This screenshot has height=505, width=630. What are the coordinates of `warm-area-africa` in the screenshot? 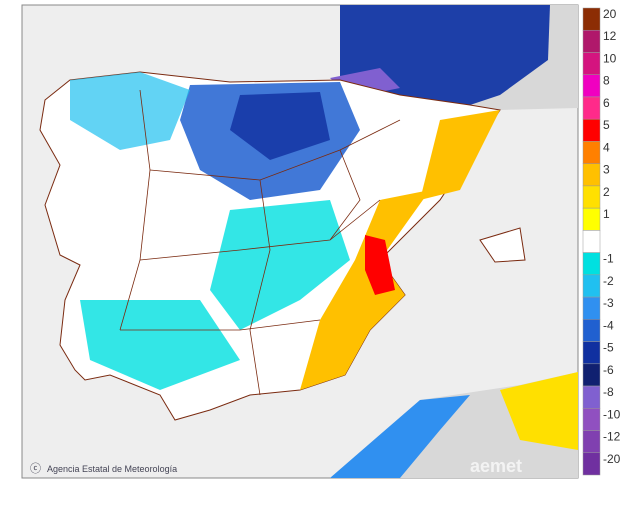 It's located at (539, 411).